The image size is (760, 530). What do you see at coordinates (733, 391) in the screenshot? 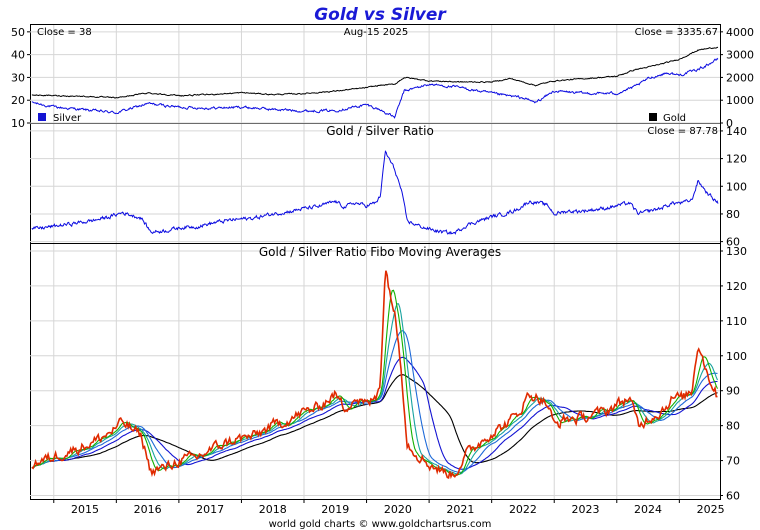
I see `fibo-axis-label-90: 90` at bounding box center [733, 391].